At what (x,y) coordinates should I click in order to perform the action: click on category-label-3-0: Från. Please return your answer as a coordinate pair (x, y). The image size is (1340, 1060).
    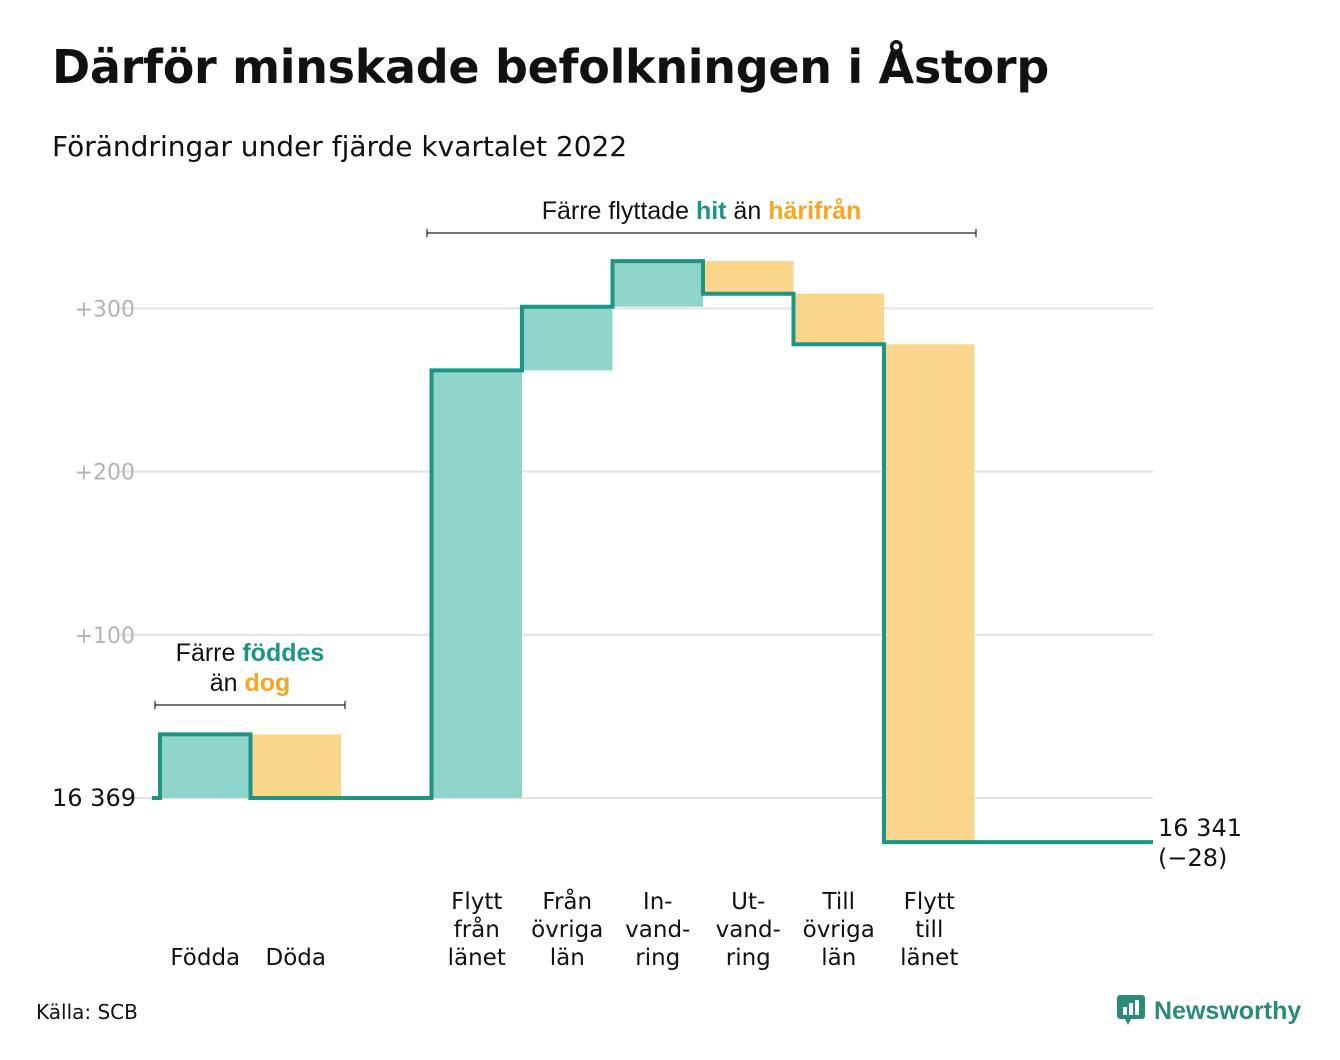
    Looking at the image, I should click on (567, 901).